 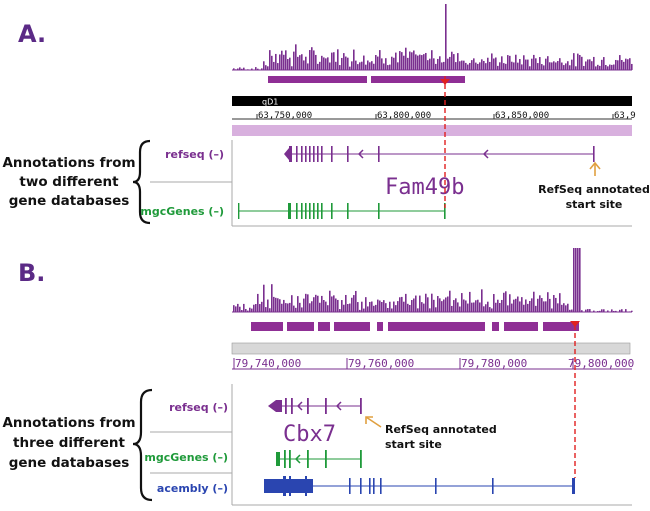 I want to click on panel-a-note-line1: RefSeq annotated, so click(x=594, y=189).